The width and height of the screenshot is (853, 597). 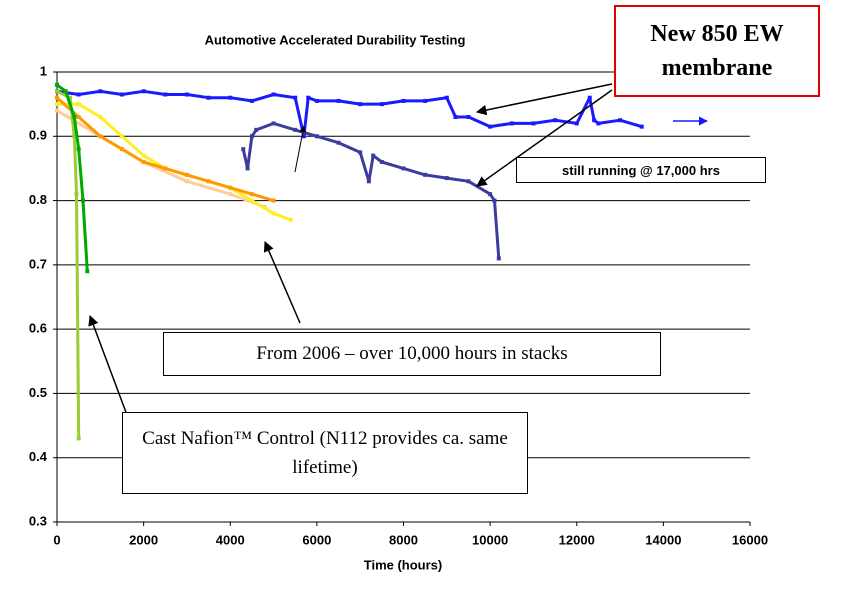 What do you see at coordinates (38, 520) in the screenshot?
I see `y-tick-label: 0.3` at bounding box center [38, 520].